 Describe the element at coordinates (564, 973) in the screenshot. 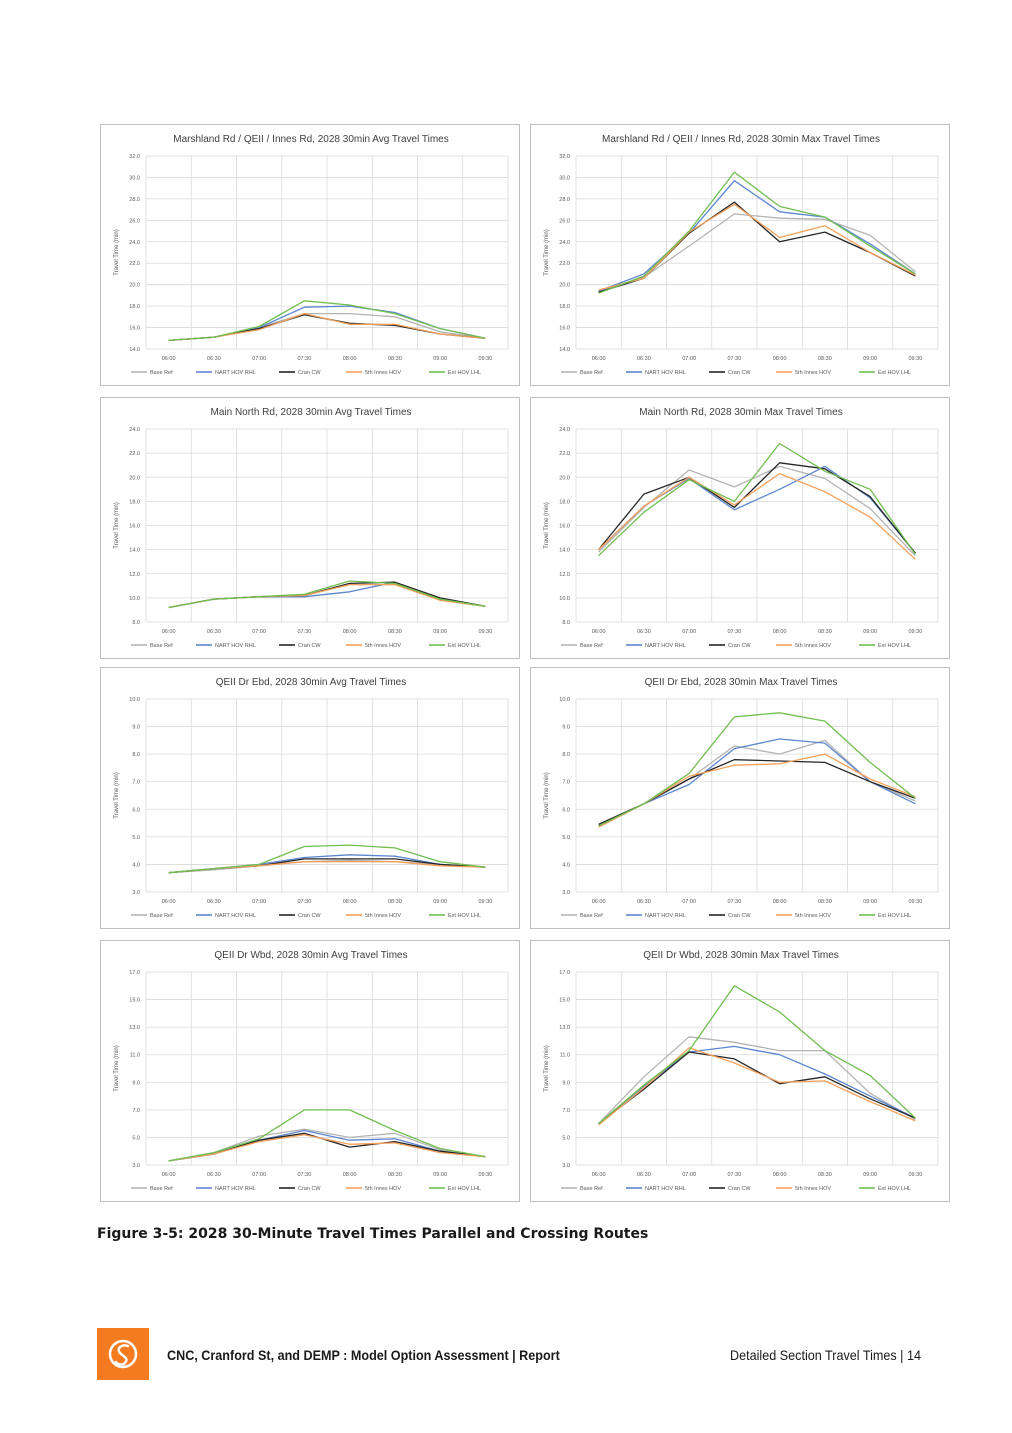

I see `y-tick-label: 17.0` at that location.